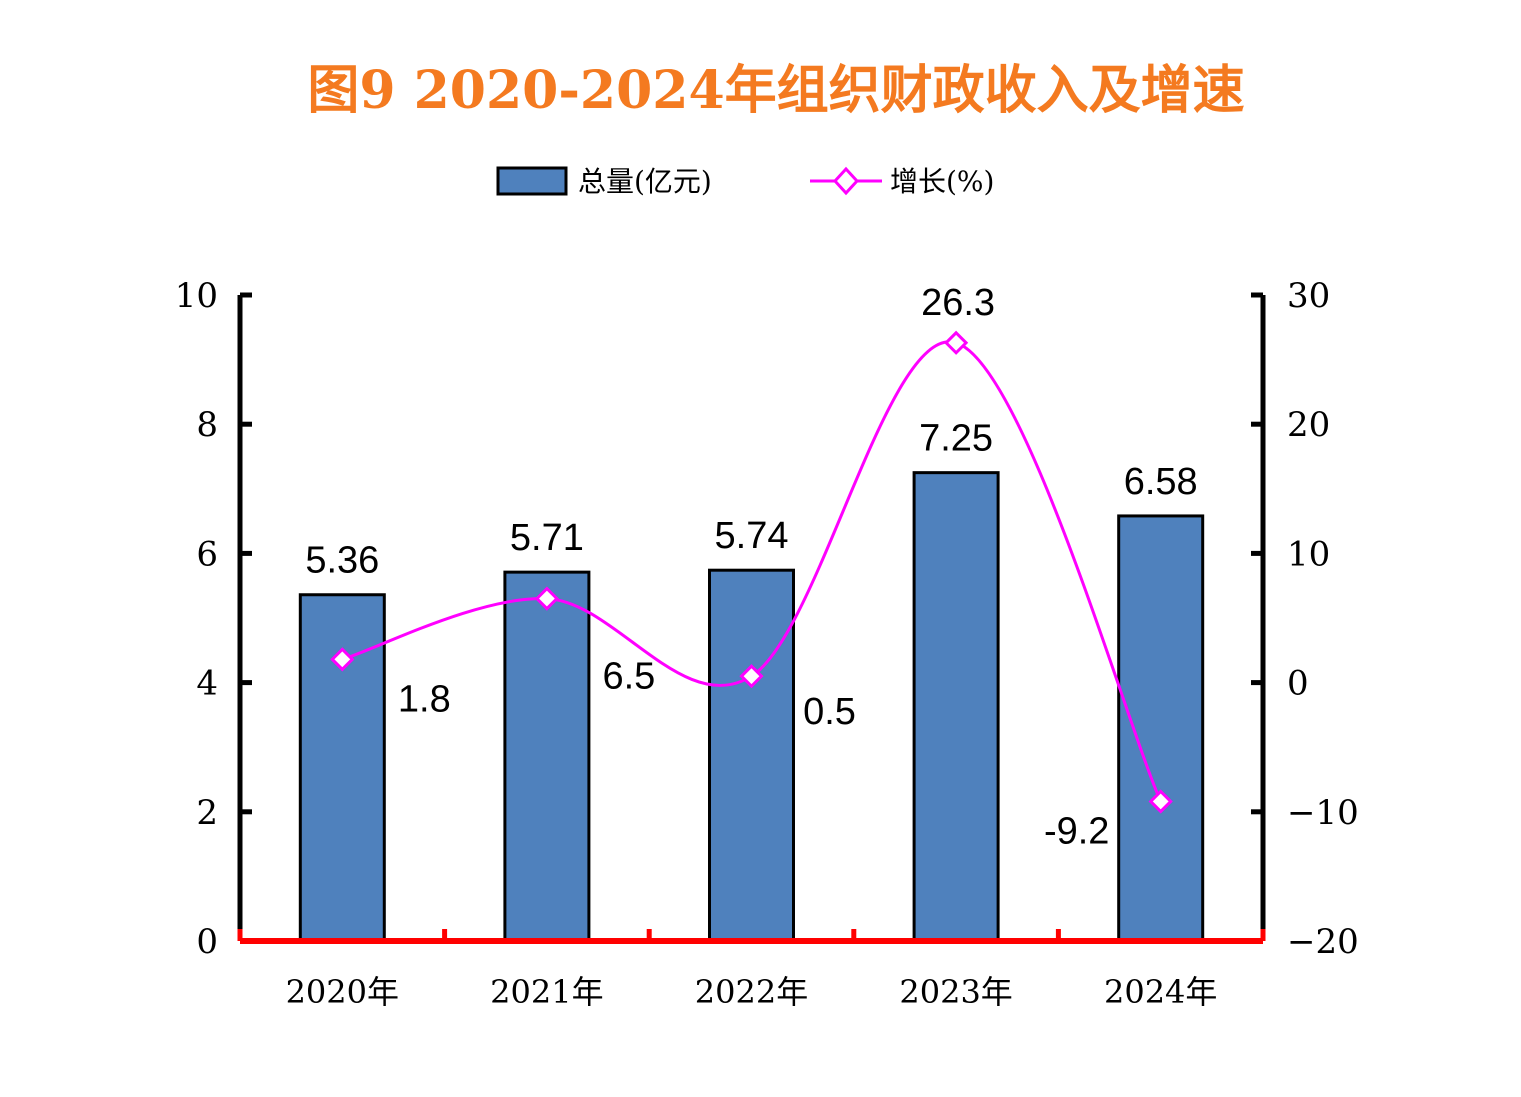 Image resolution: width=1521 pixels, height=1097 pixels. Describe the element at coordinates (751, 936) in the screenshot. I see `baseline` at that location.